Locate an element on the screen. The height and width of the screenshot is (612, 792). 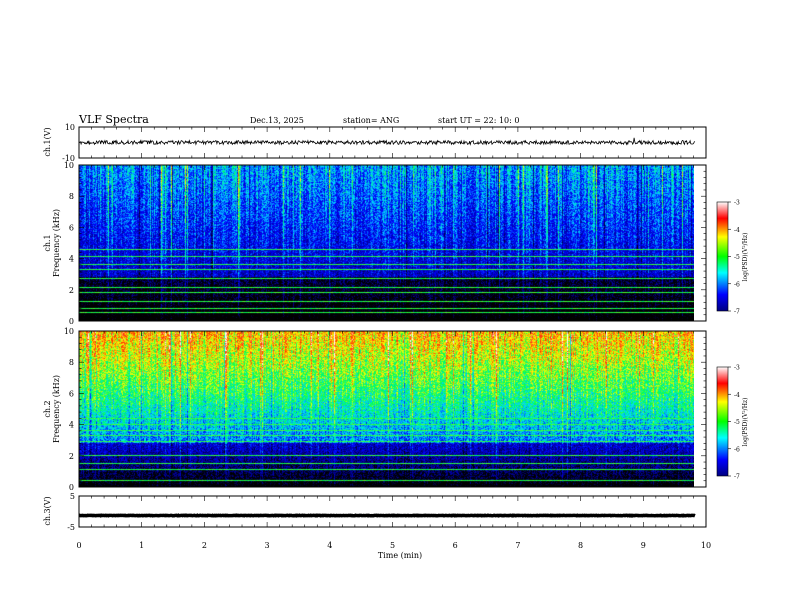
figure-title: VLF Spectra is located at coordinates (113, 119).